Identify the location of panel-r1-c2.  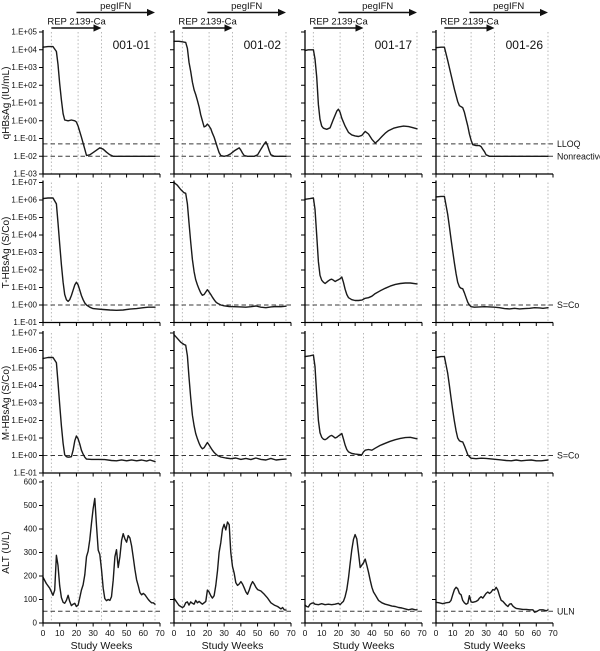
(362, 253).